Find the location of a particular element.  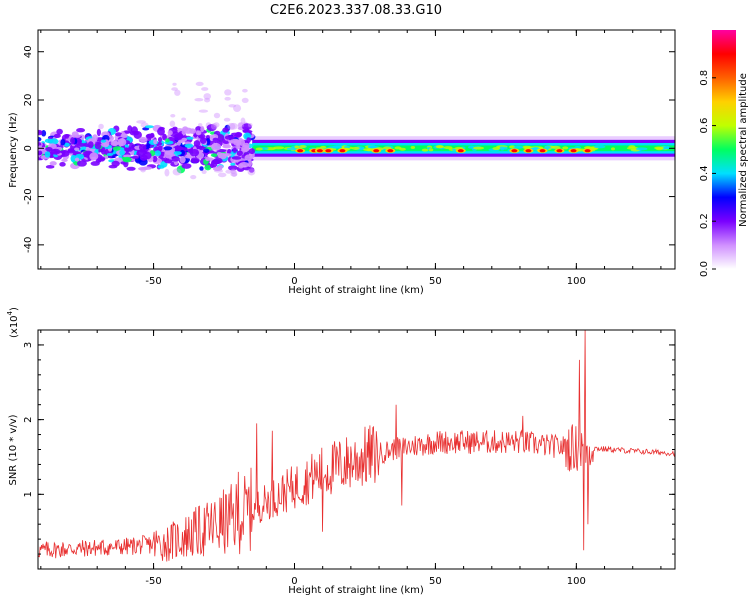

colorbar-tick-label: 0.2 is located at coordinates (704, 221).